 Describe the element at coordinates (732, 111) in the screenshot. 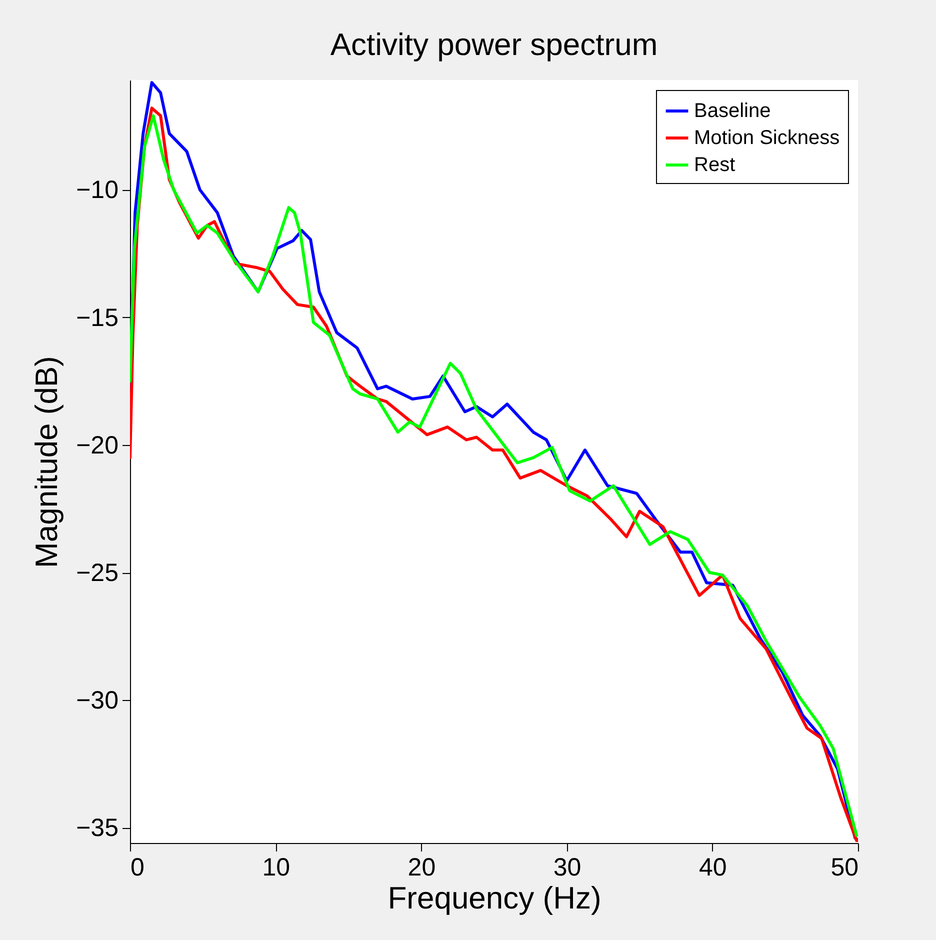

I see `legend-label: Baseline` at that location.